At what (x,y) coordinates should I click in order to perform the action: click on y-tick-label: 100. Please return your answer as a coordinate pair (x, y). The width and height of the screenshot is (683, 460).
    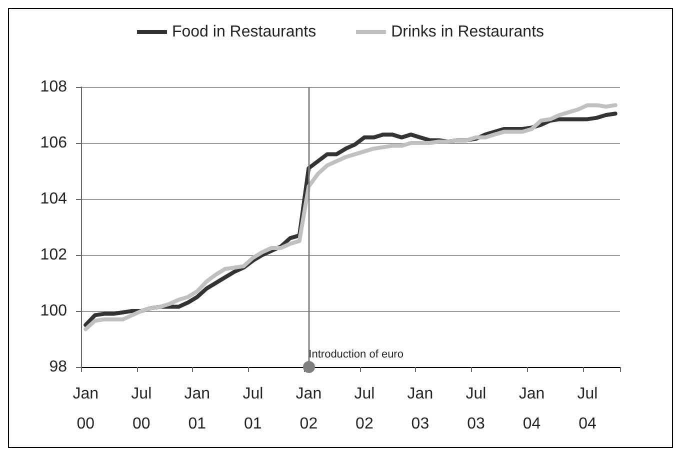
    Looking at the image, I should click on (54, 311).